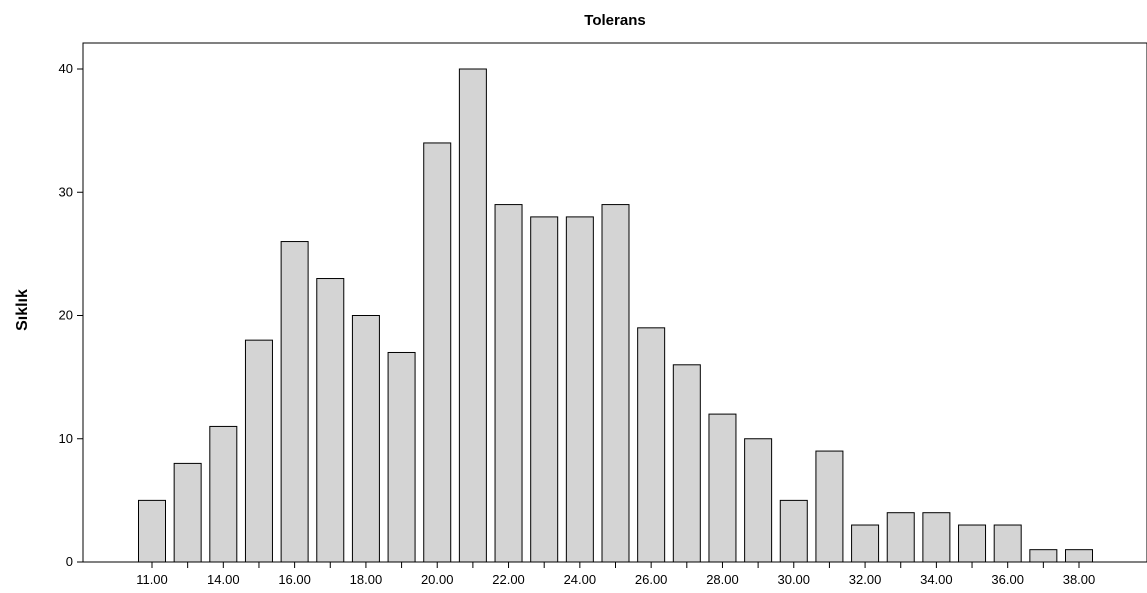 The width and height of the screenshot is (1147, 593). What do you see at coordinates (437, 579) in the screenshot?
I see `x-tick-label: 20.00` at bounding box center [437, 579].